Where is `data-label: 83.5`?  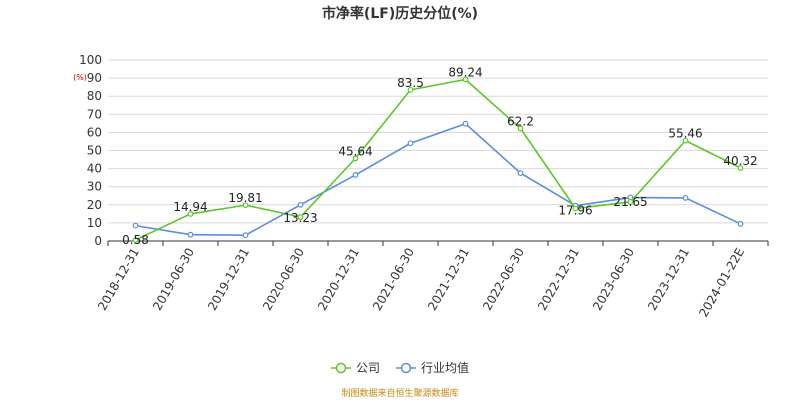
data-label: 83.5 is located at coordinates (410, 83).